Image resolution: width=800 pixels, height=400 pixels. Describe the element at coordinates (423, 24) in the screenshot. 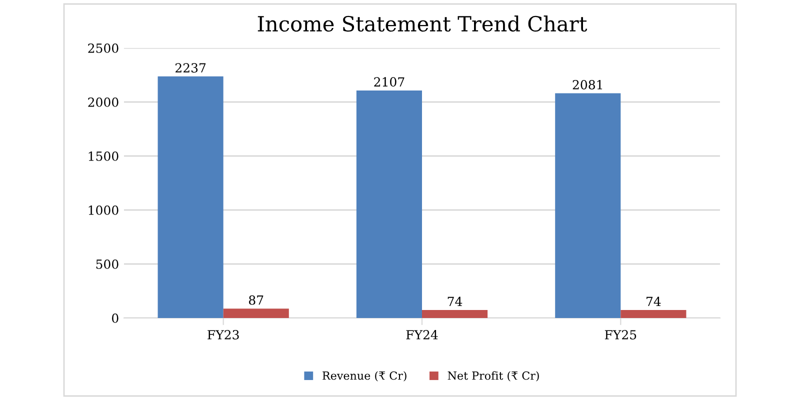

I see `chart-title: Income Statement Trend Chart` at that location.